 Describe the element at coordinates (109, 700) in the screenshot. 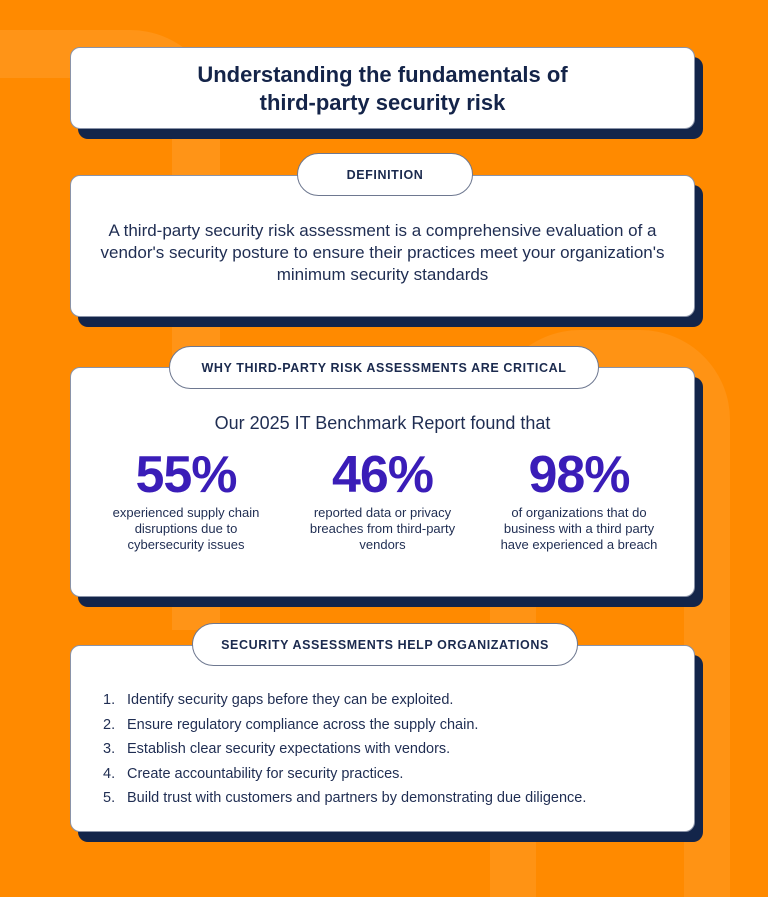

I see `list-number: 1.` at that location.